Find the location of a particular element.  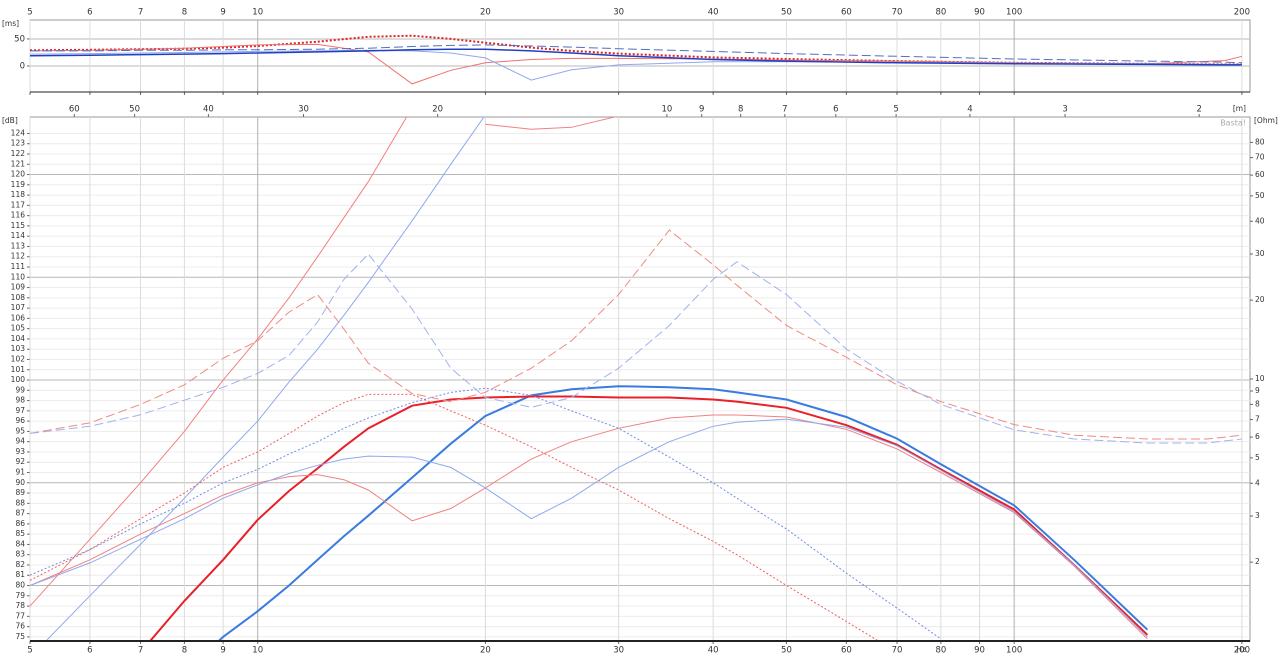

y-tick-label: 85 is located at coordinates (20, 533).